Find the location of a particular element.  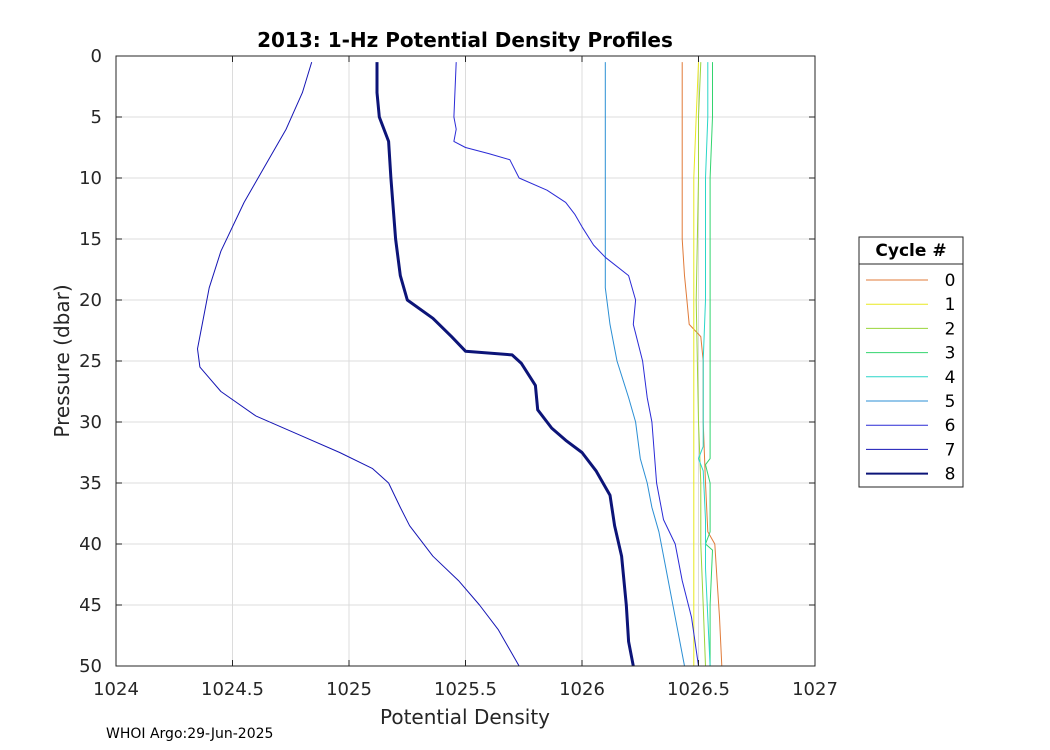

y-tick-label: 50 is located at coordinates (90, 666).